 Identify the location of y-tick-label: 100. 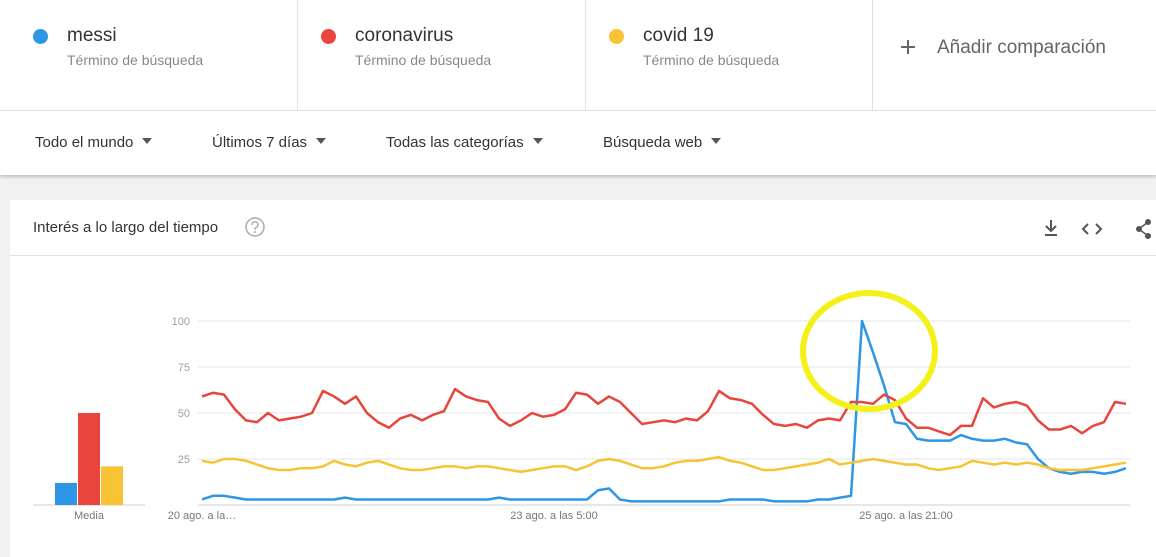
(181, 322).